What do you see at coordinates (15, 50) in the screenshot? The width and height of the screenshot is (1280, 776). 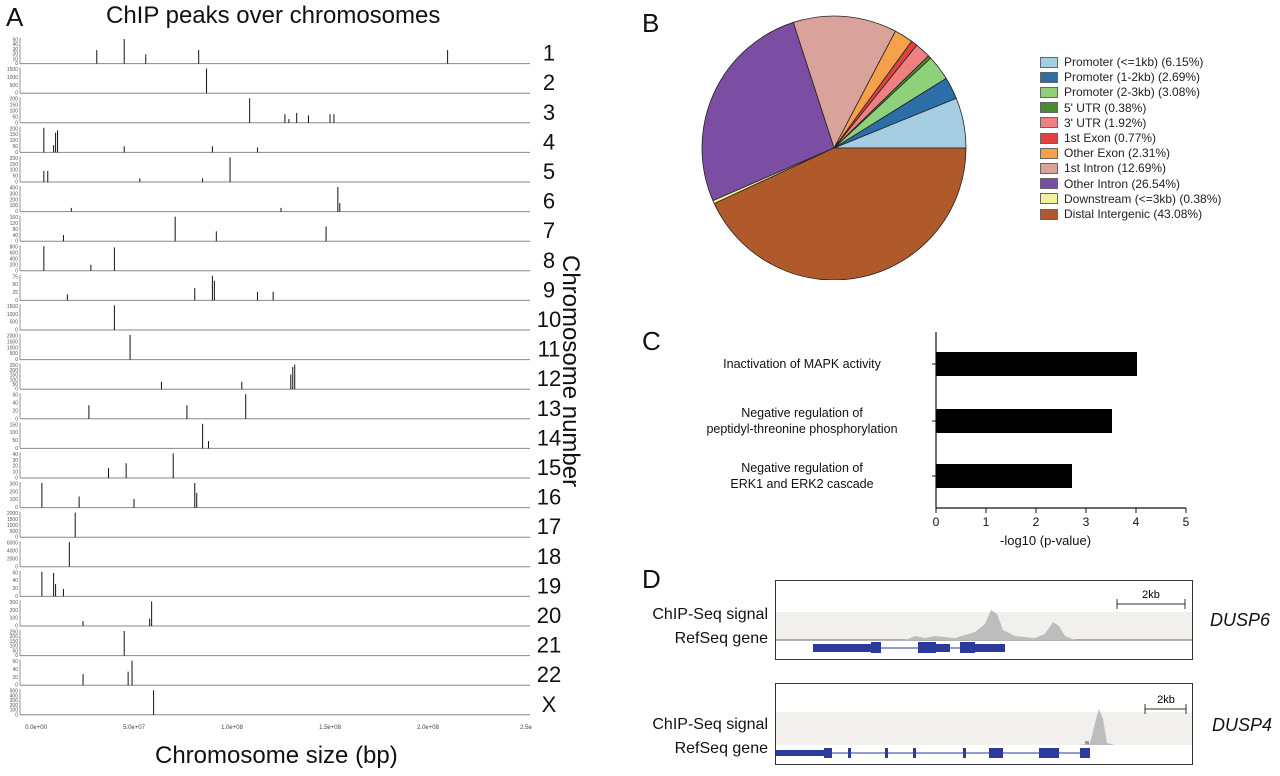 I see `ytick-label: 30` at bounding box center [15, 50].